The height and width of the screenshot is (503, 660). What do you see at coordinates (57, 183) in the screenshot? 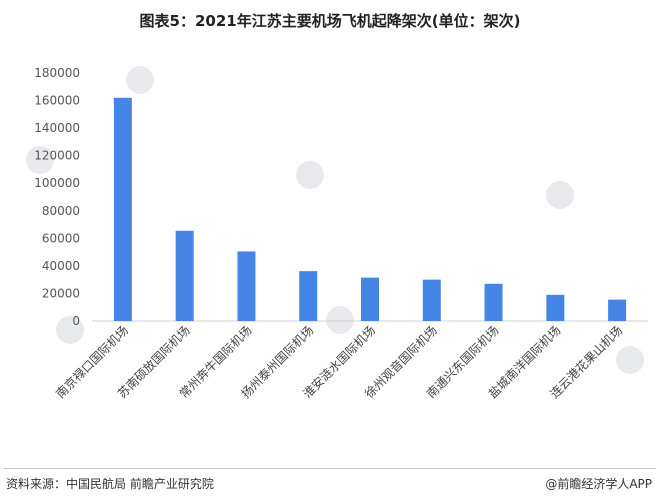
I see `y-tick-label: 100000` at bounding box center [57, 183].